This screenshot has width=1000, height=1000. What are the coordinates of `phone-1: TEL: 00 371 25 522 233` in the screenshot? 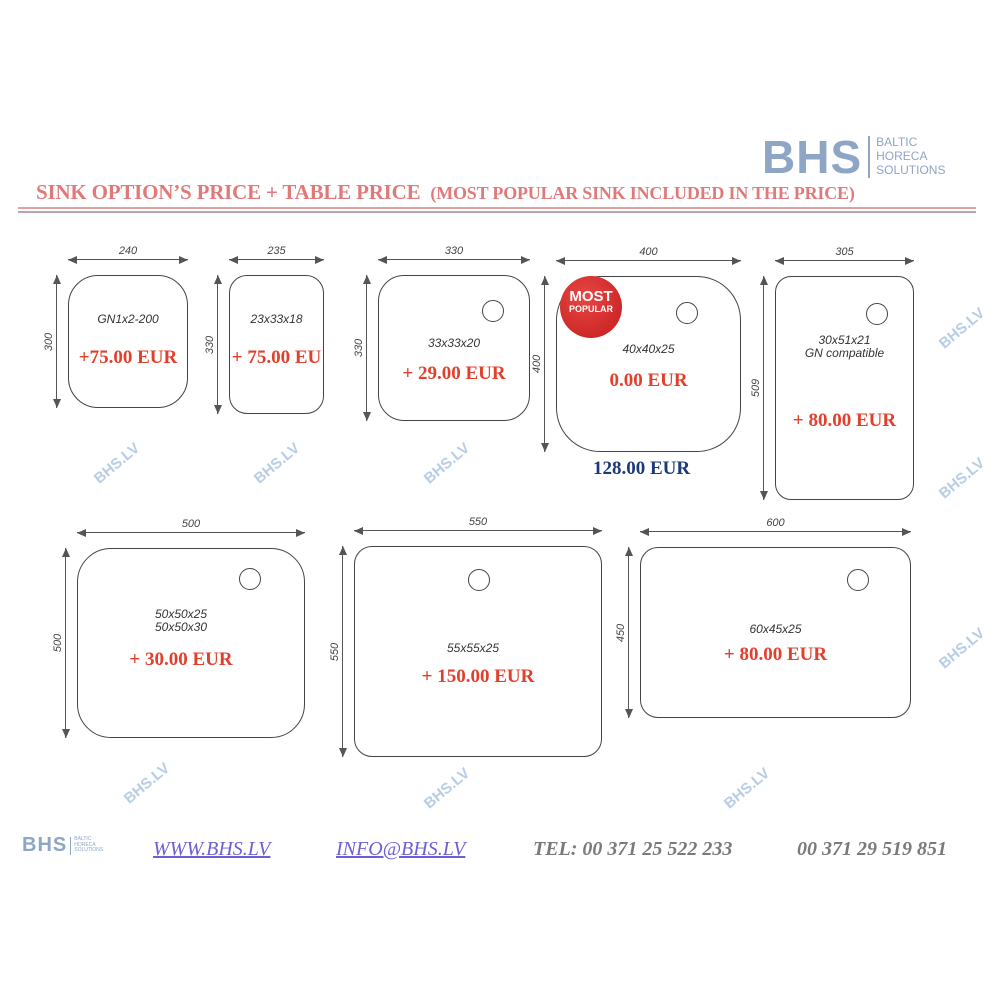 It's located at (633, 849).